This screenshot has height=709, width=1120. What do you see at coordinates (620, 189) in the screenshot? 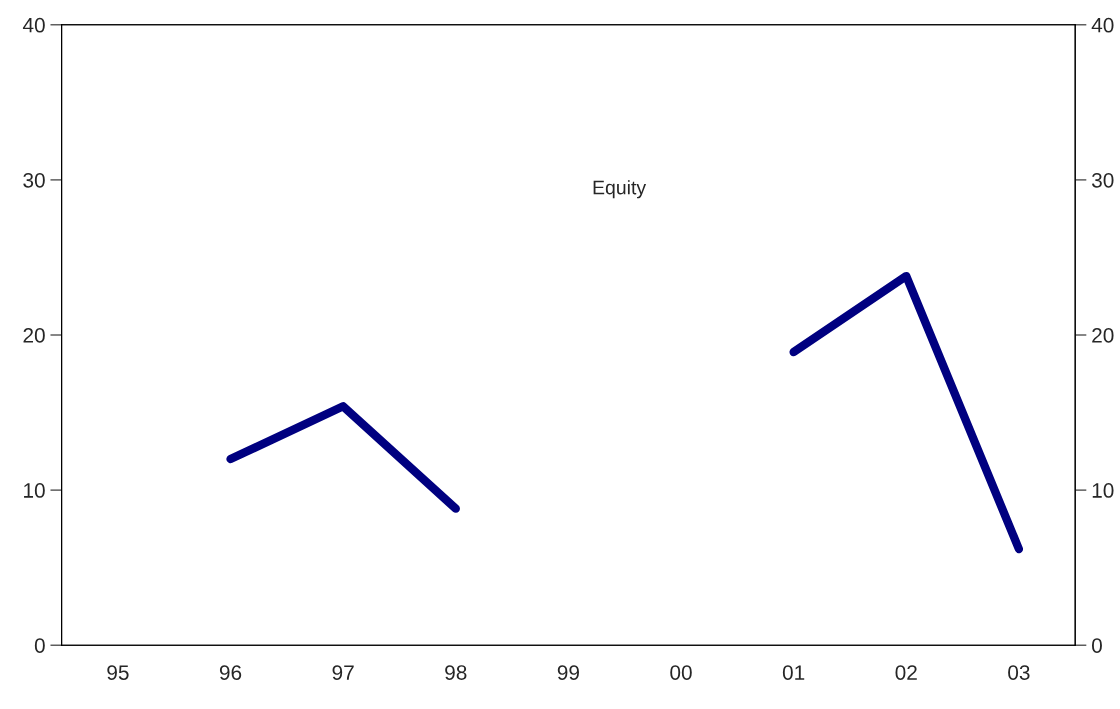
I see `text: Equity` at bounding box center [620, 189].